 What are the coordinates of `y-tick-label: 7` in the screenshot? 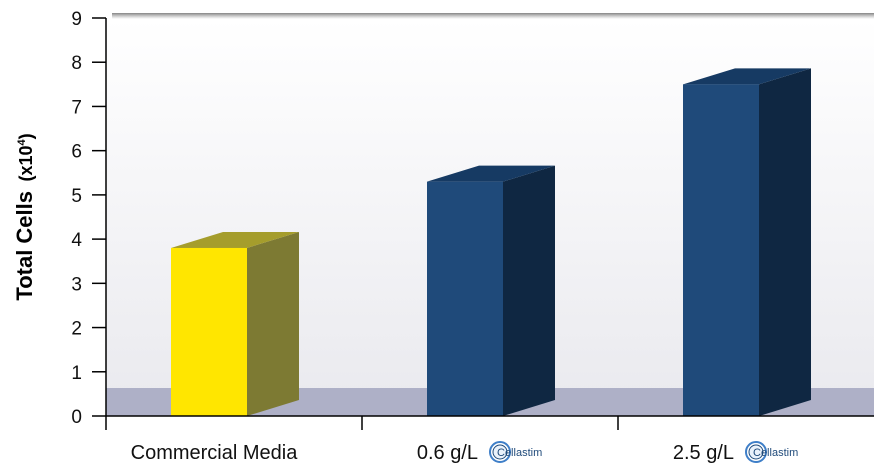 It's located at (76, 107).